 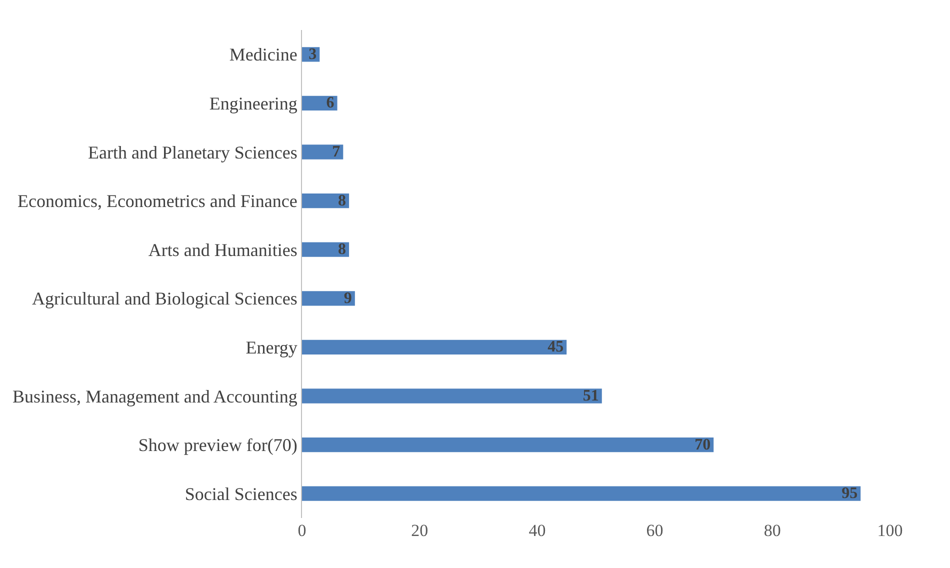 What do you see at coordinates (157, 201) in the screenshot?
I see `y-tick-label: Economics, Econometrics and Finance` at bounding box center [157, 201].